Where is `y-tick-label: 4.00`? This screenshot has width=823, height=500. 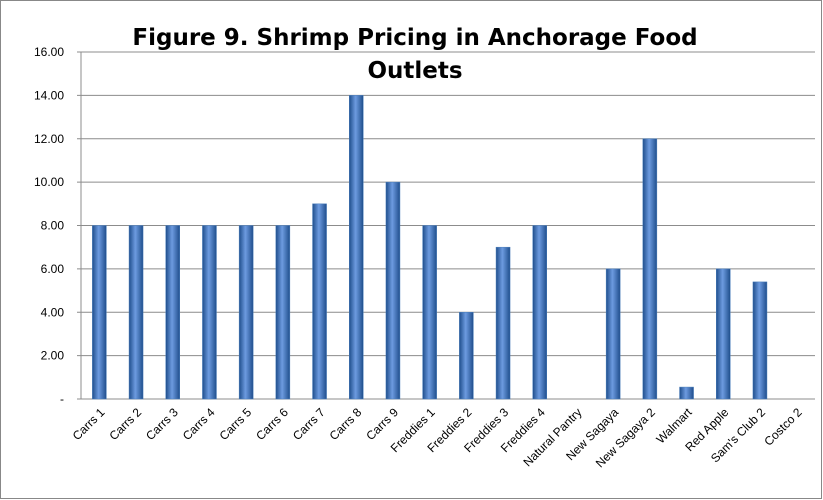
y-tick-label: 4.00 is located at coordinates (53, 312).